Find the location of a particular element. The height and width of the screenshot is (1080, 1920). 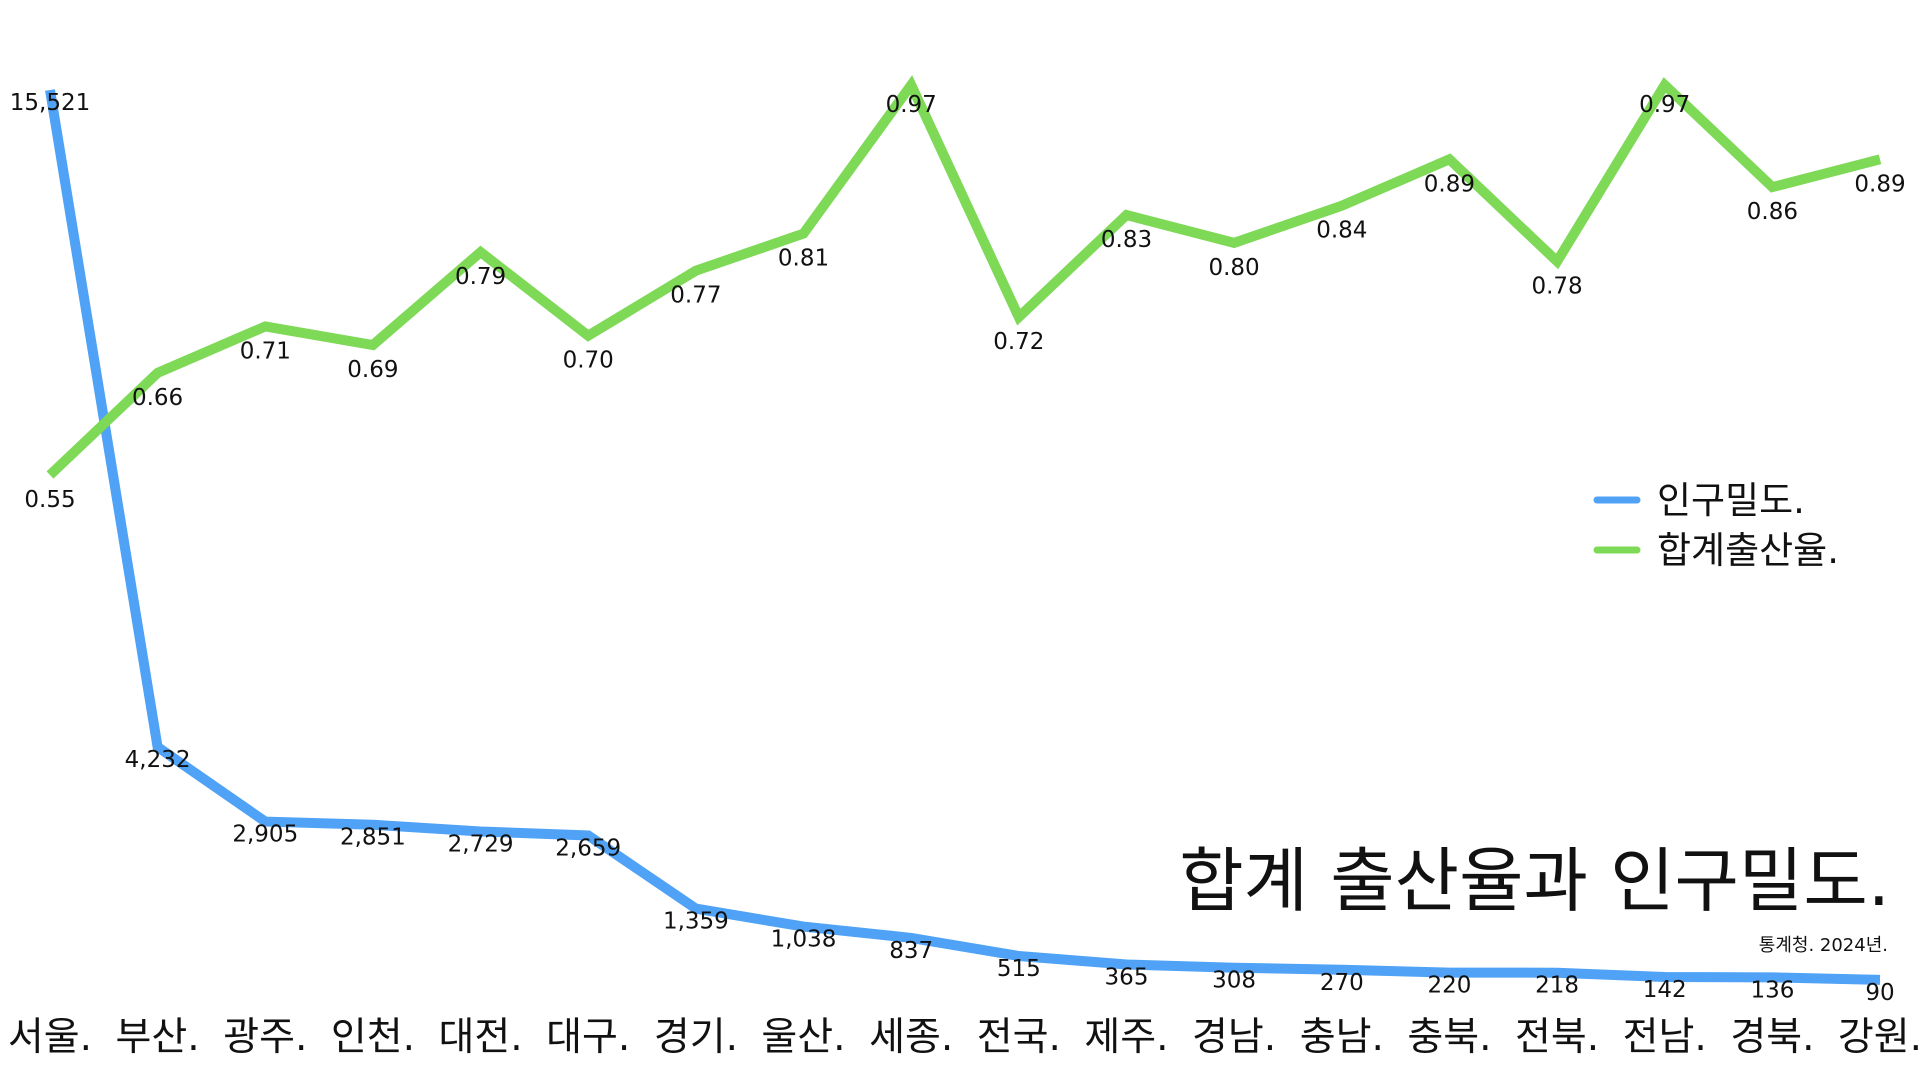

population-density-label: 136 is located at coordinates (1772, 990).